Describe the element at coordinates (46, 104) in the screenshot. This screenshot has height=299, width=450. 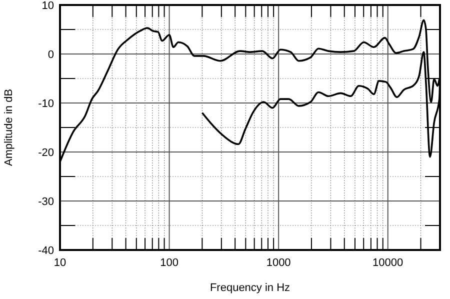
I see `y-tick-label: -10` at that location.